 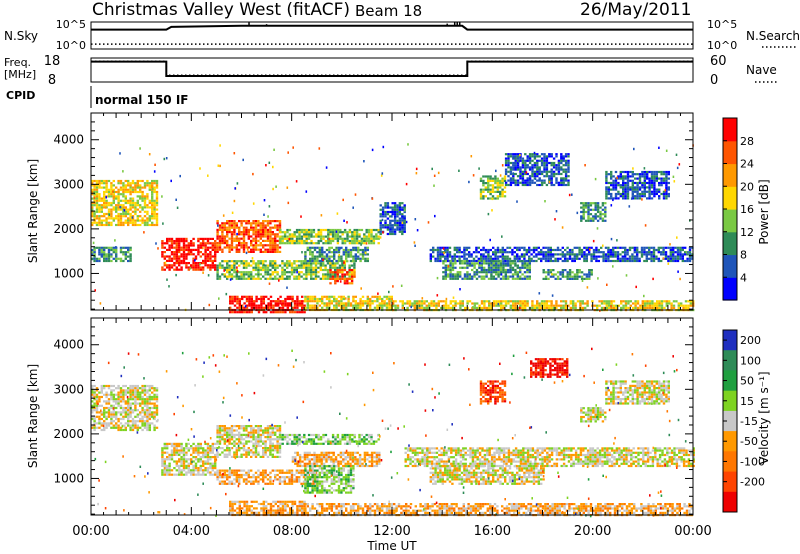 What do you see at coordinates (388, 11) in the screenshot?
I see `beam-label: Beam 18` at bounding box center [388, 11].